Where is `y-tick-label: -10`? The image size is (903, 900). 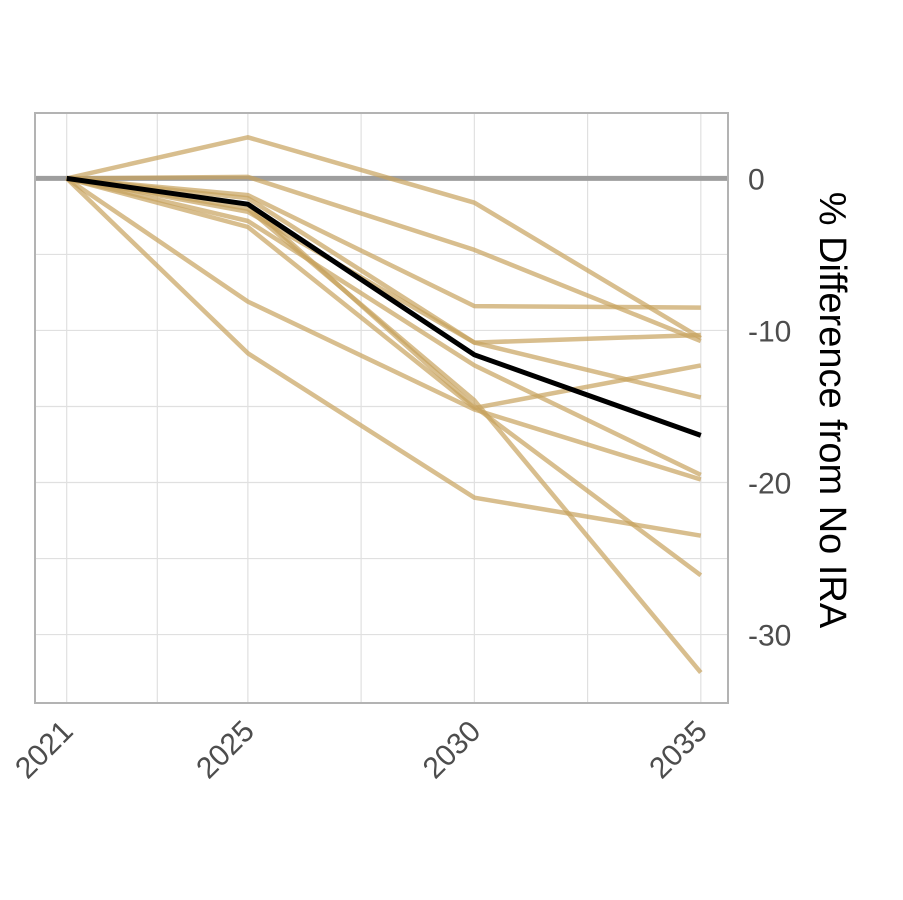 y-tick-label: -10 is located at coordinates (769, 331).